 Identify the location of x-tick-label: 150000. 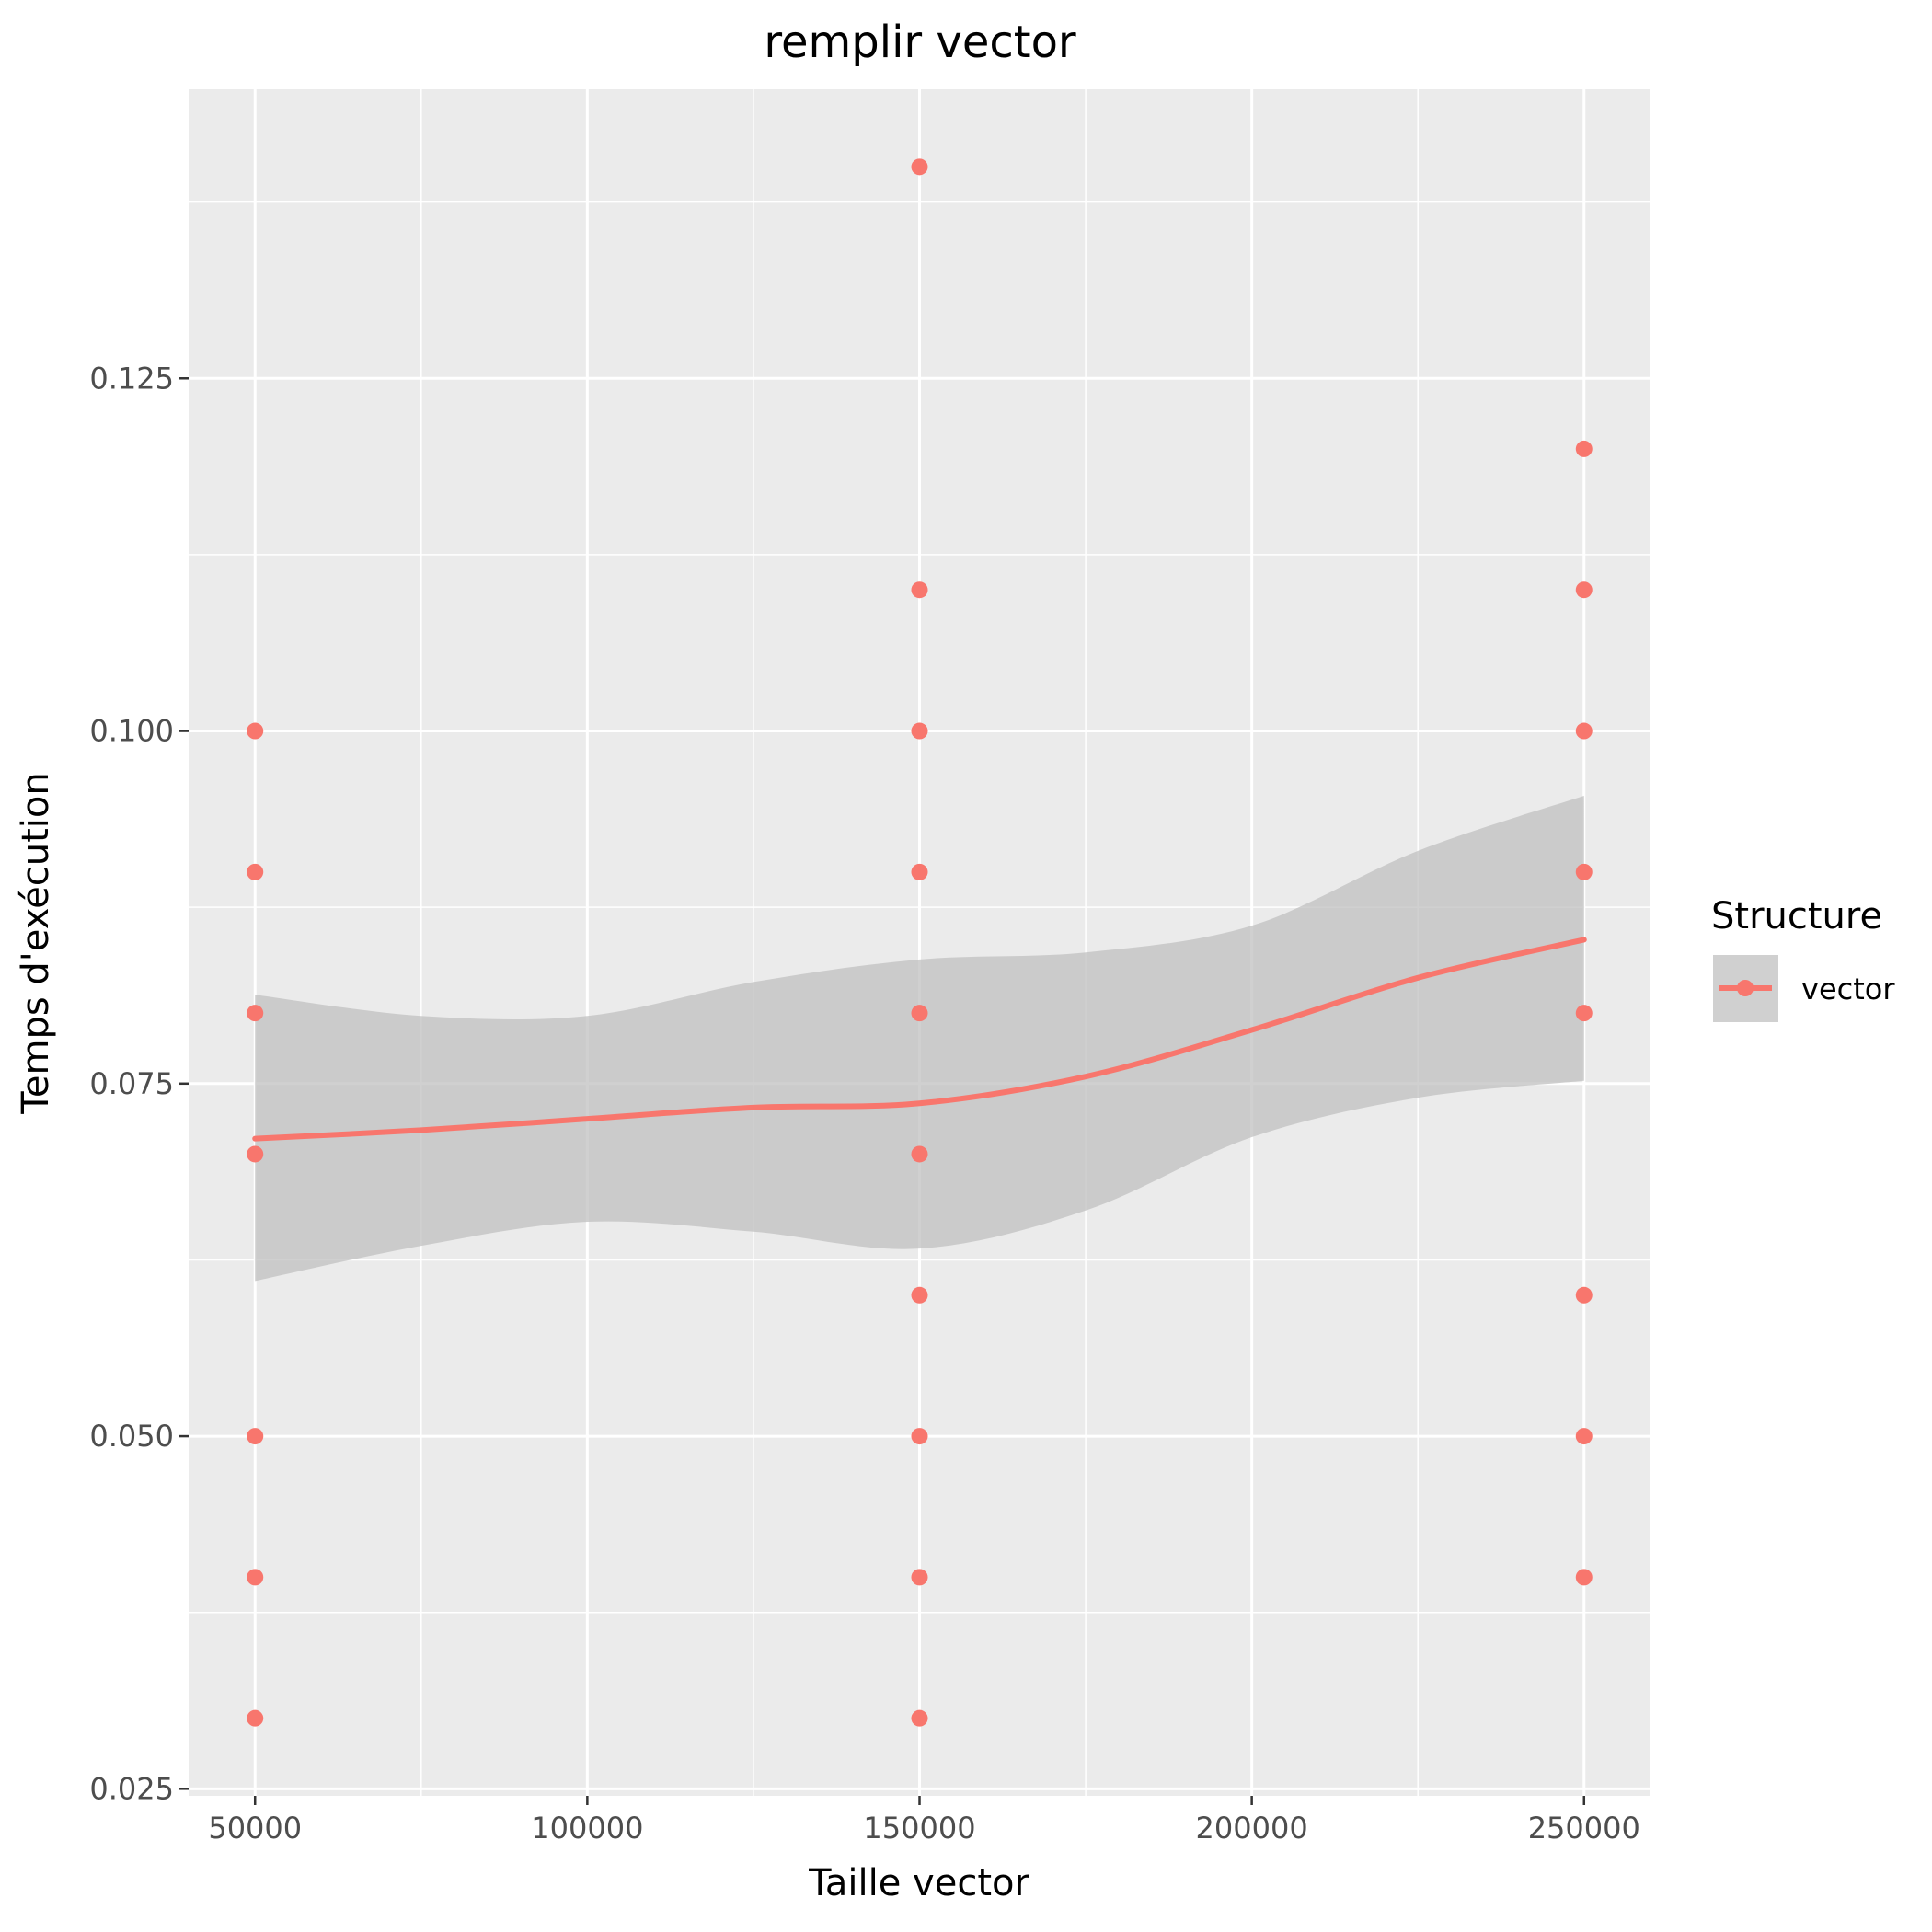
(919, 1828).